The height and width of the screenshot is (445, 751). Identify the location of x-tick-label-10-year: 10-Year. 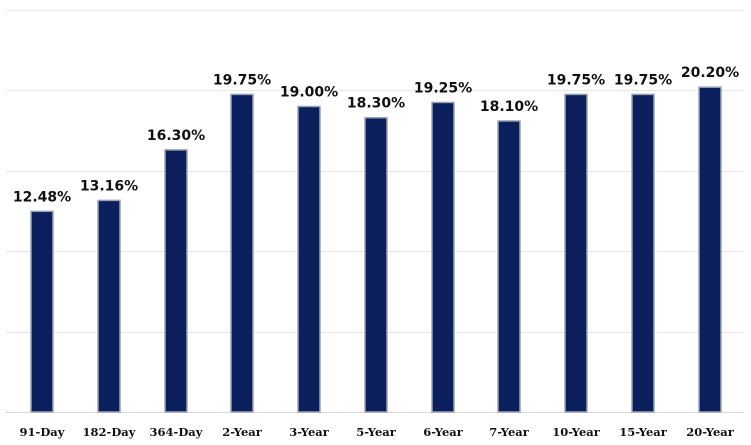
(576, 432).